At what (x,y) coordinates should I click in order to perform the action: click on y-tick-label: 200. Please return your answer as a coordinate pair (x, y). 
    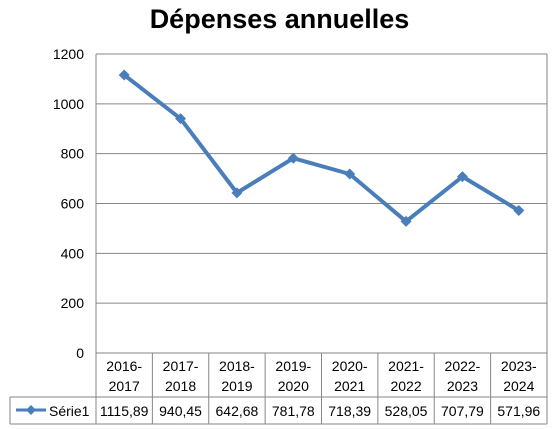
    Looking at the image, I should click on (73, 303).